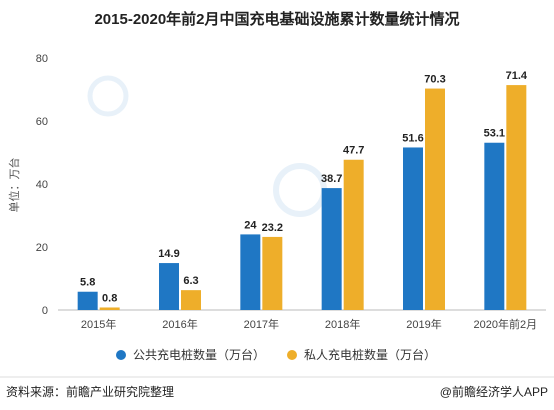 The image size is (554, 410). Describe the element at coordinates (261, 324) in the screenshot. I see `x-tick-label: 2017年` at that location.